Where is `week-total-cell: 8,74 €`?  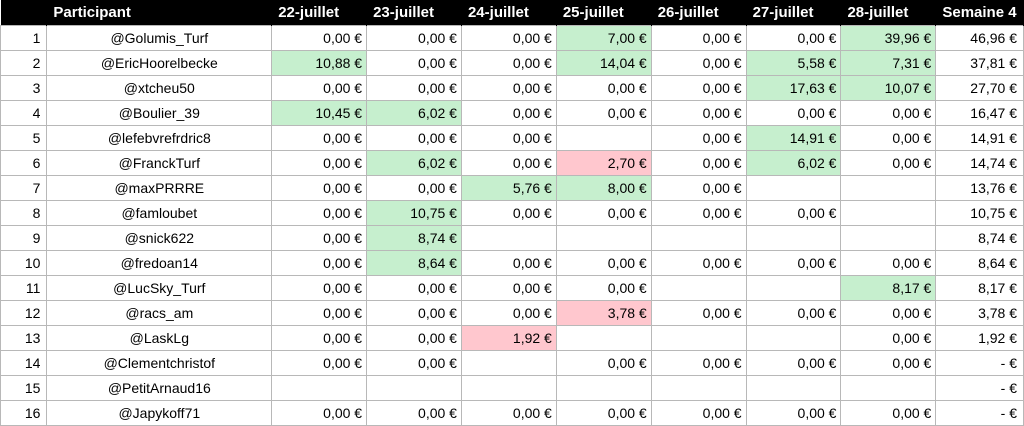
week-total-cell: 8,74 € is located at coordinates (979, 237).